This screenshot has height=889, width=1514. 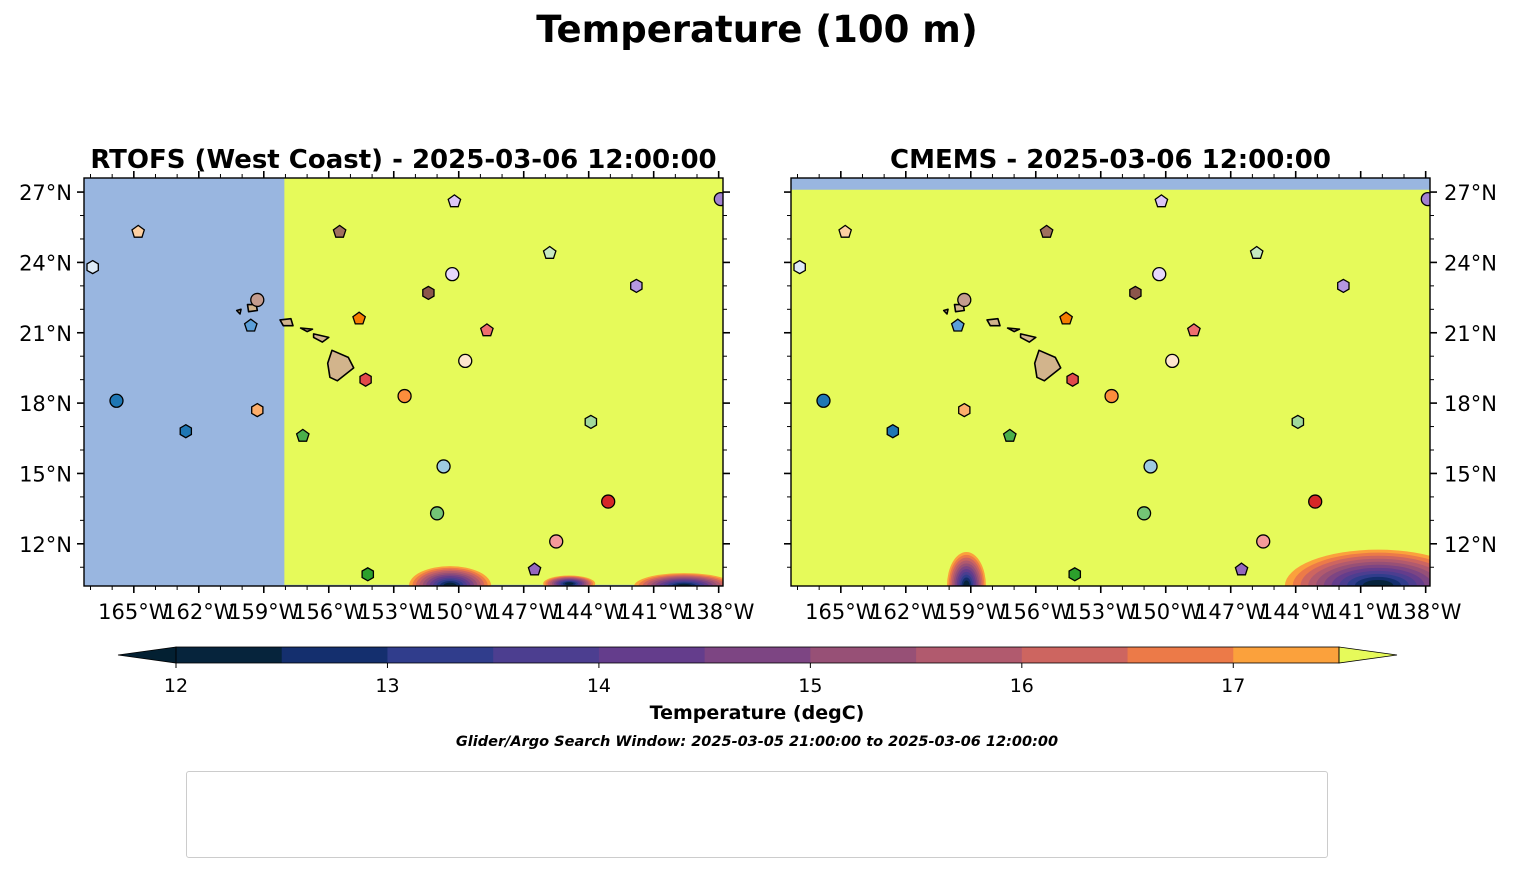 What do you see at coordinates (945, 311) in the screenshot?
I see `island-niihau` at bounding box center [945, 311].